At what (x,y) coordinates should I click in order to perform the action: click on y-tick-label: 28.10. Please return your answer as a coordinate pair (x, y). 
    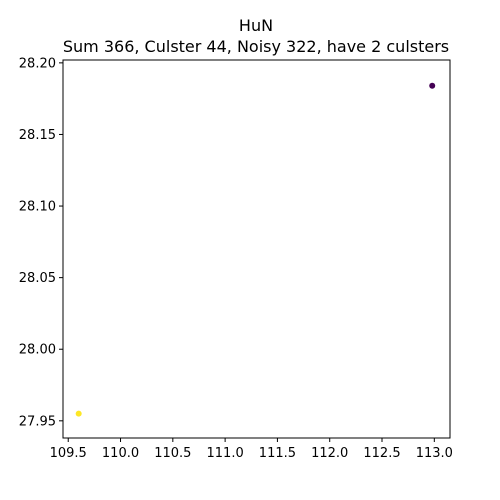
    Looking at the image, I should click on (37, 207).